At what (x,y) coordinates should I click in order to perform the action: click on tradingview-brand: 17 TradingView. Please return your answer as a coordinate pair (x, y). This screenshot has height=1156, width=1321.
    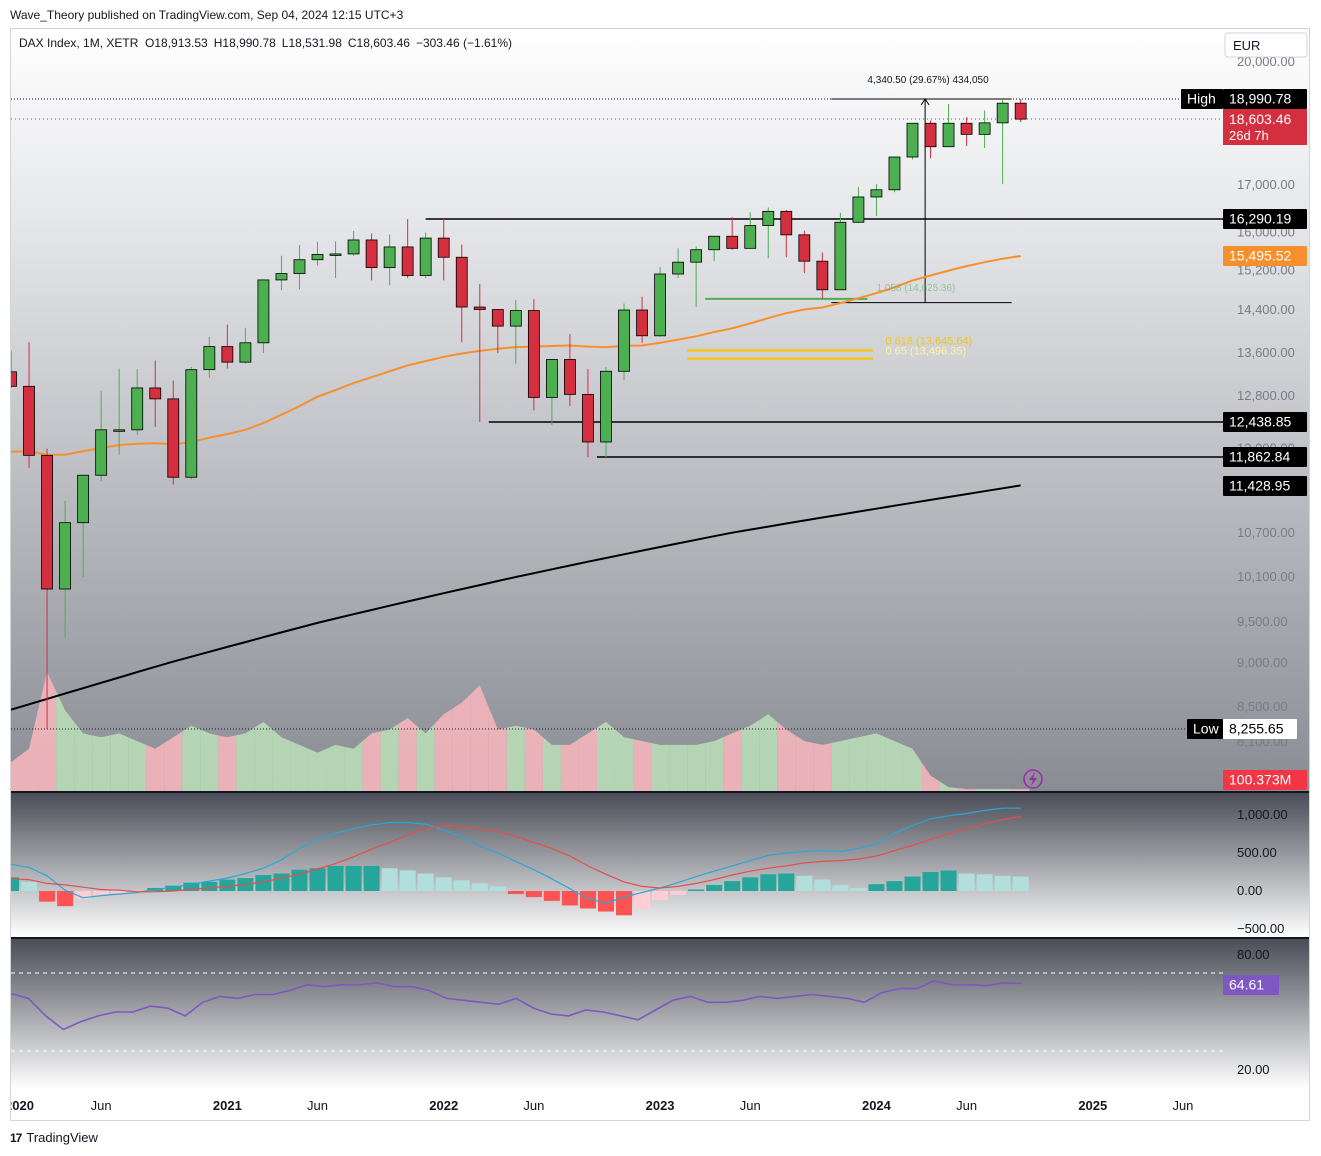
    Looking at the image, I should click on (54, 1137).